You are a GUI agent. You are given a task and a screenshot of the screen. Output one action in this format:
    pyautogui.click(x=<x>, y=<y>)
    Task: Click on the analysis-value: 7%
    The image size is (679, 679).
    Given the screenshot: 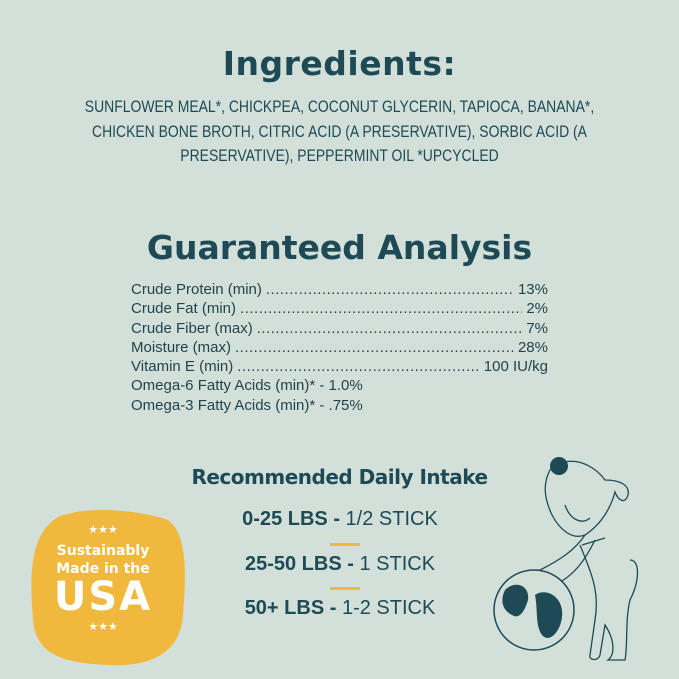 What is the action you would take?
    pyautogui.click(x=537, y=328)
    